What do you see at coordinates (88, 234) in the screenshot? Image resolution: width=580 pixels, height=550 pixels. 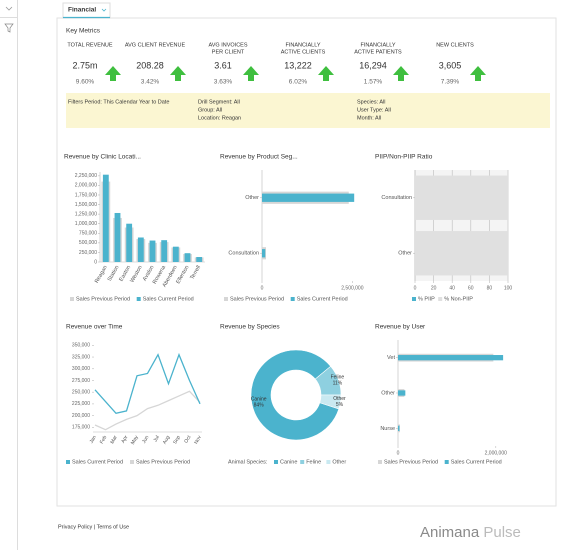 I see `y-tick-label: 750,000` at bounding box center [88, 234].